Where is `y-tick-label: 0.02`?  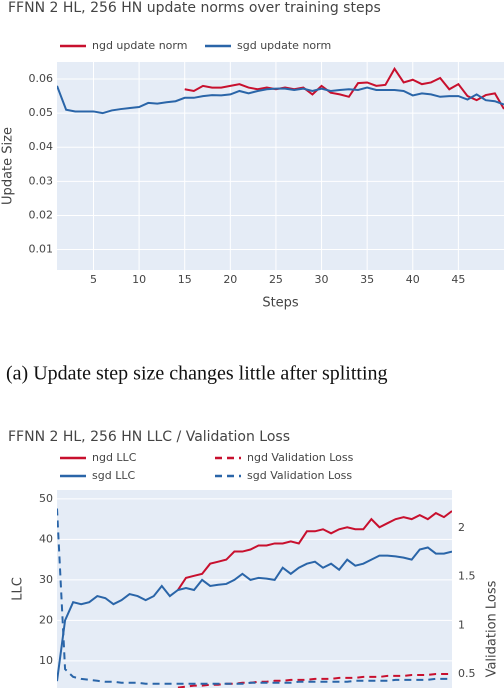
y-tick-label: 0.02 is located at coordinates (41, 214).